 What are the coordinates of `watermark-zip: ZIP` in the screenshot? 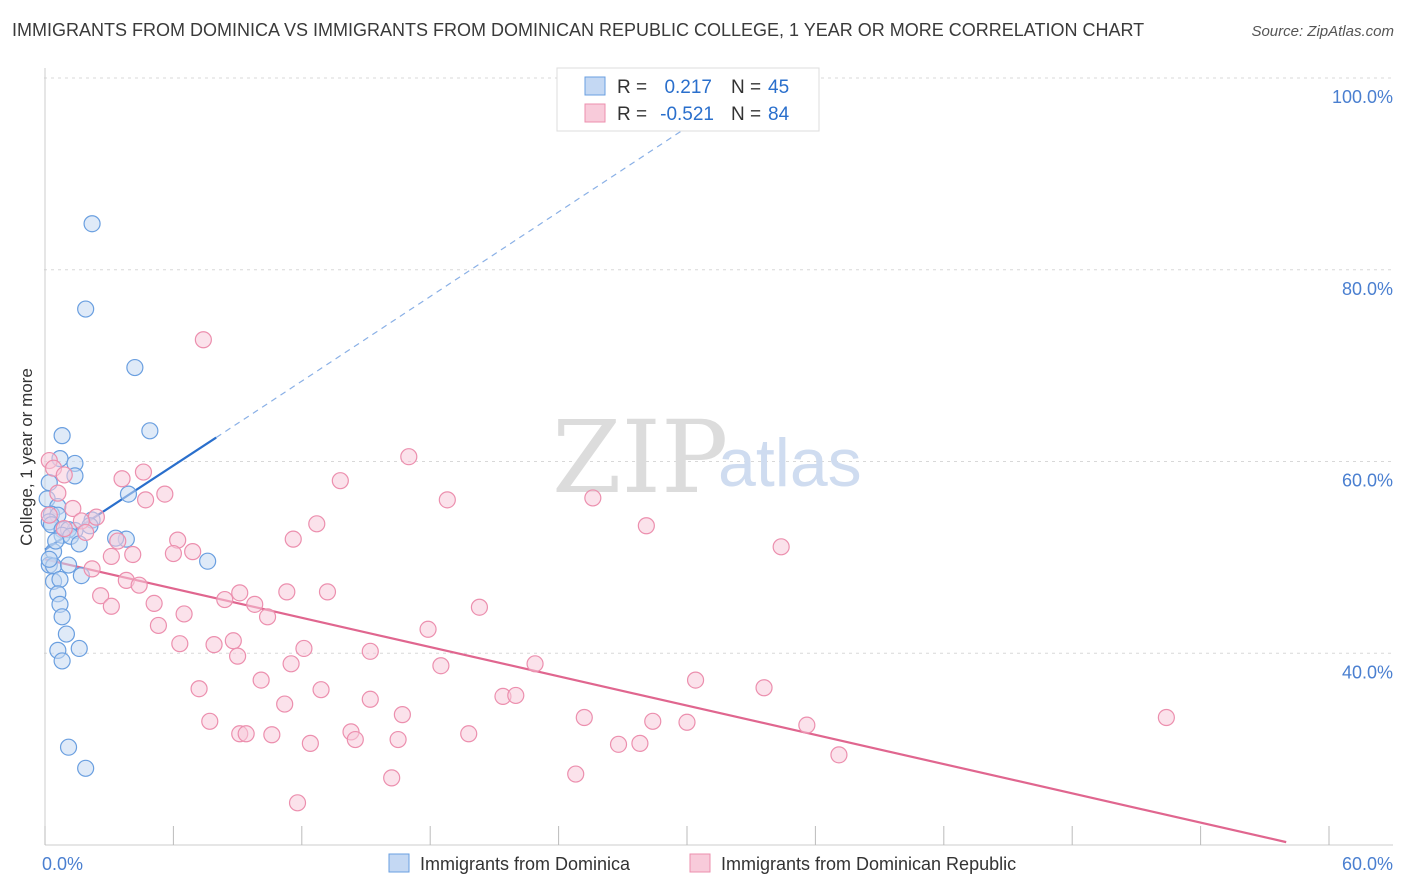 It's located at (640, 457).